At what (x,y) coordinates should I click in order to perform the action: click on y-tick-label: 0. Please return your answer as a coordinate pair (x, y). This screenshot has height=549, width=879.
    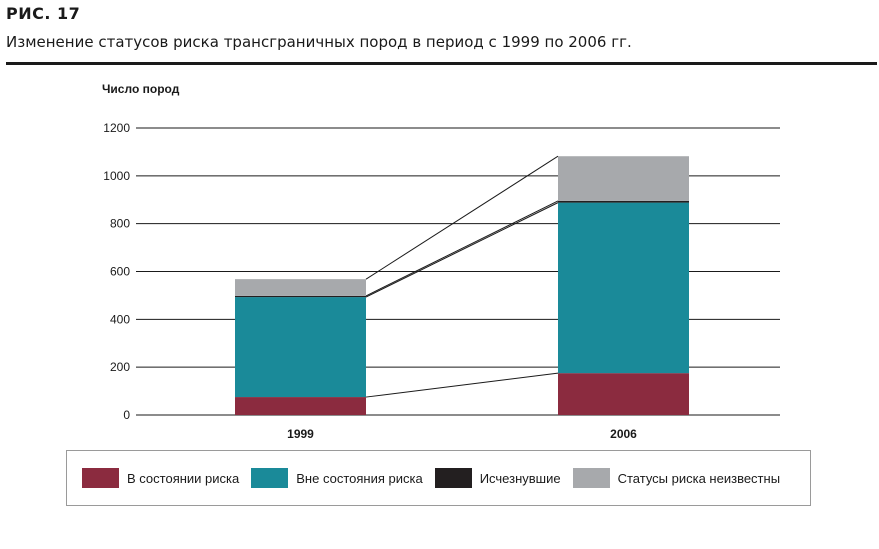
    Looking at the image, I should click on (126, 415).